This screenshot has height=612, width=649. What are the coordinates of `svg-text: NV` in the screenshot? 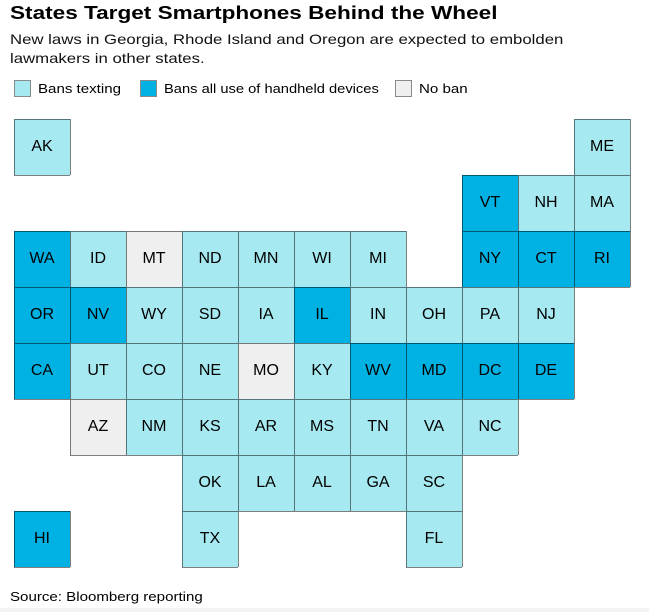 It's located at (98, 314).